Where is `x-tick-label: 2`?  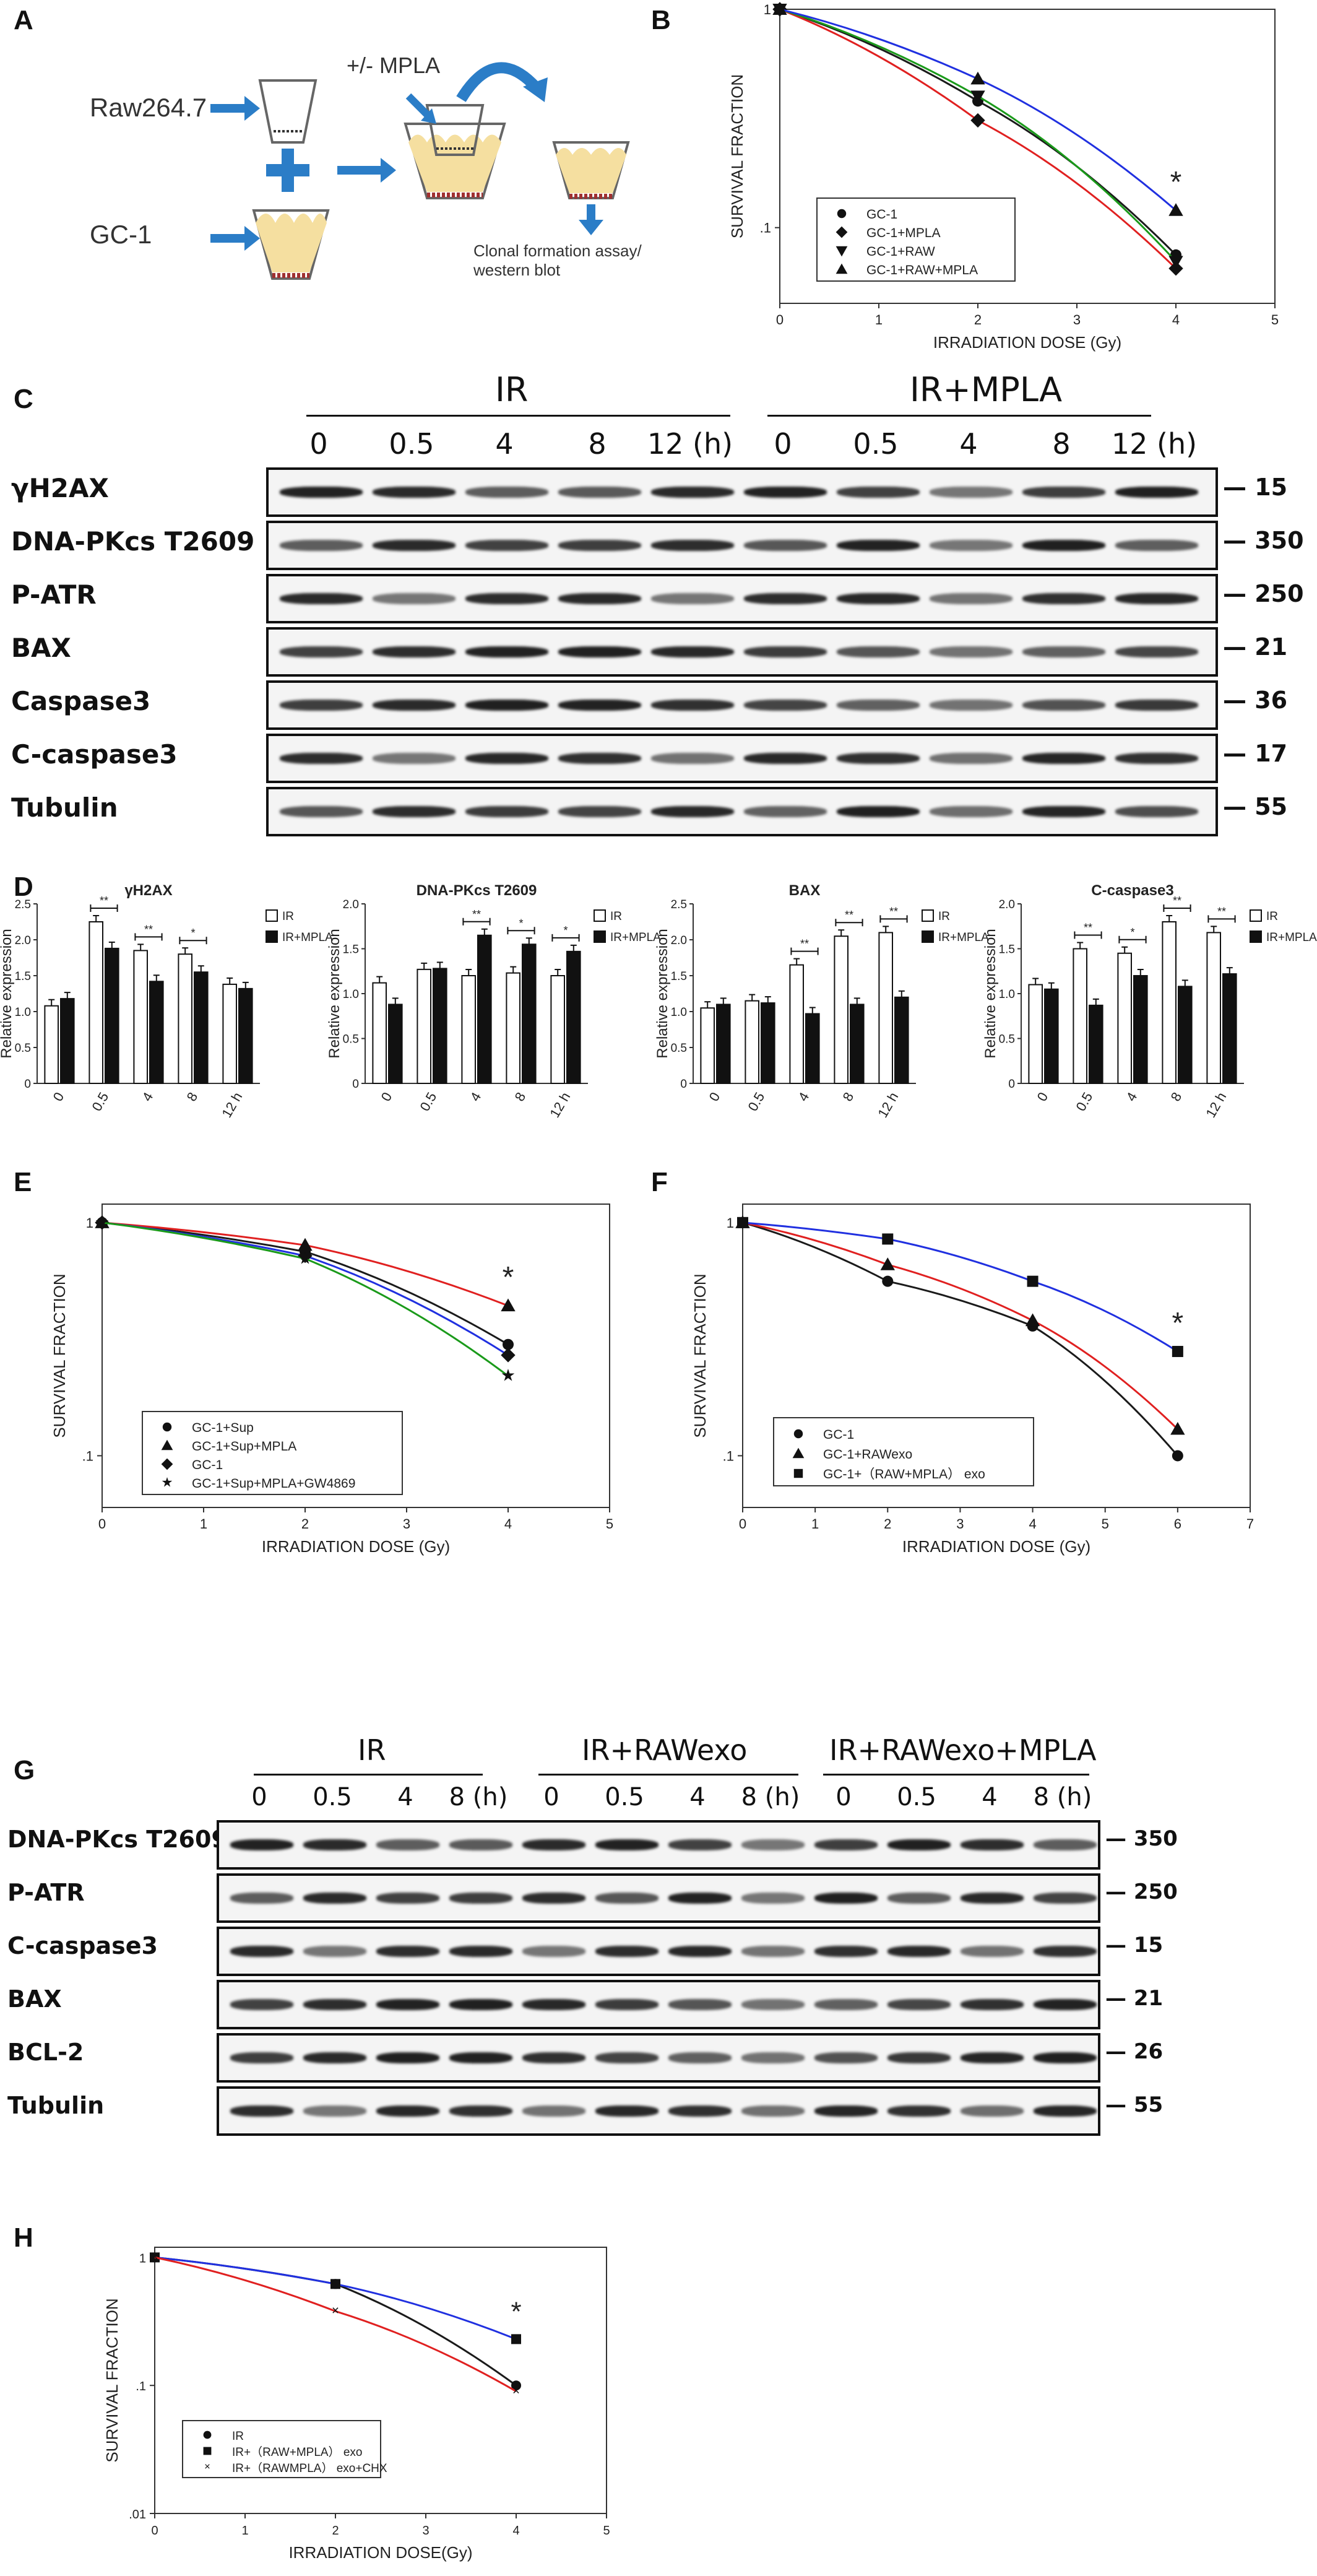
x-tick-label: 2 is located at coordinates (887, 1524).